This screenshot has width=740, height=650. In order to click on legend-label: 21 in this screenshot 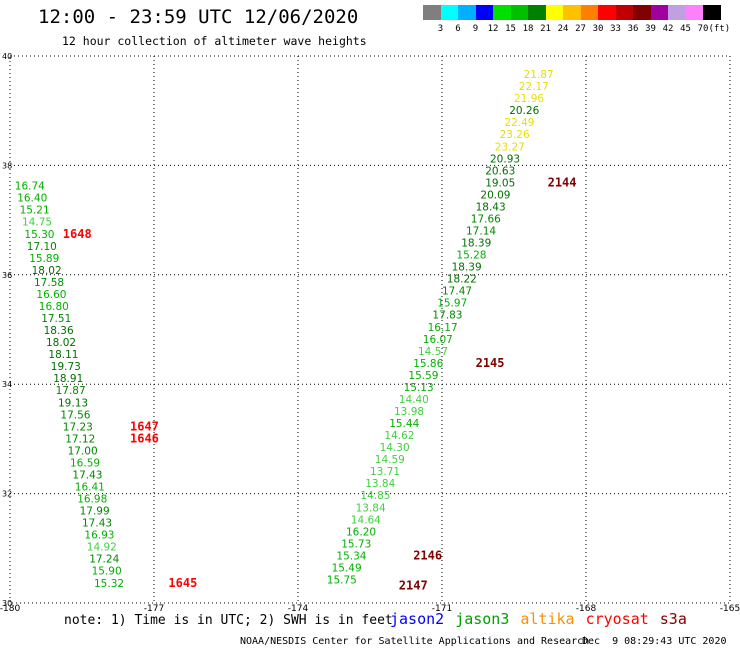, I will do `click(545, 29)`.